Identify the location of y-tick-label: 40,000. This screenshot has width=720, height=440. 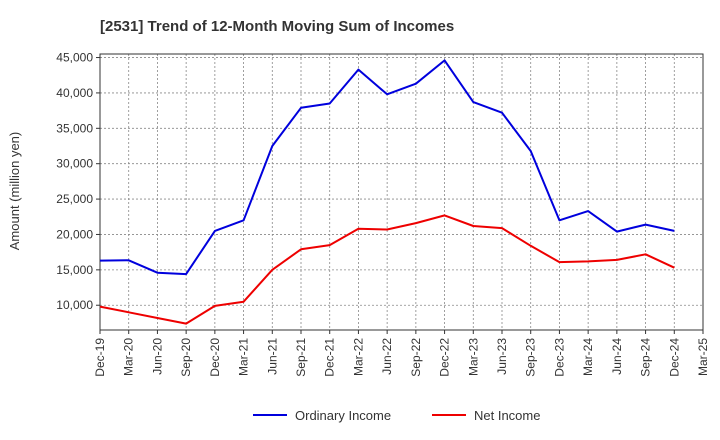
(74, 93).